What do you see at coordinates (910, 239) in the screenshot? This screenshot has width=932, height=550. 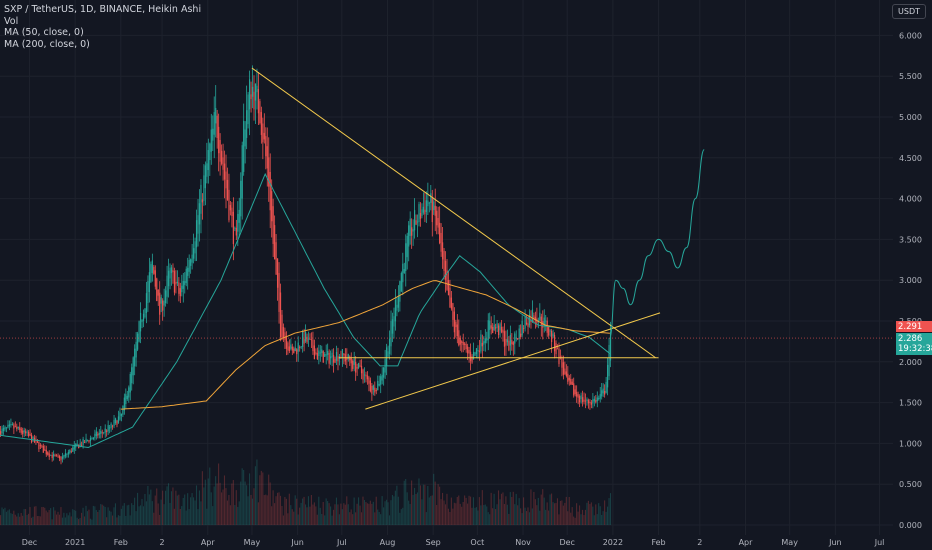 I see `price-tick-label: 3.500` at bounding box center [910, 239].